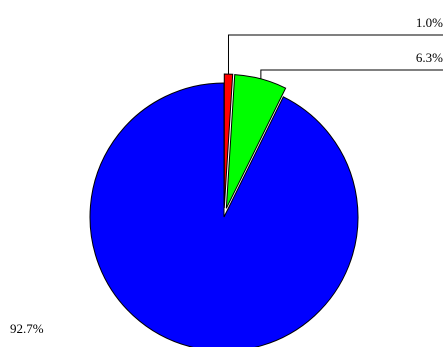  Describe the element at coordinates (27, 328) in the screenshot. I see `slice-label-3: 92.7%` at that location.